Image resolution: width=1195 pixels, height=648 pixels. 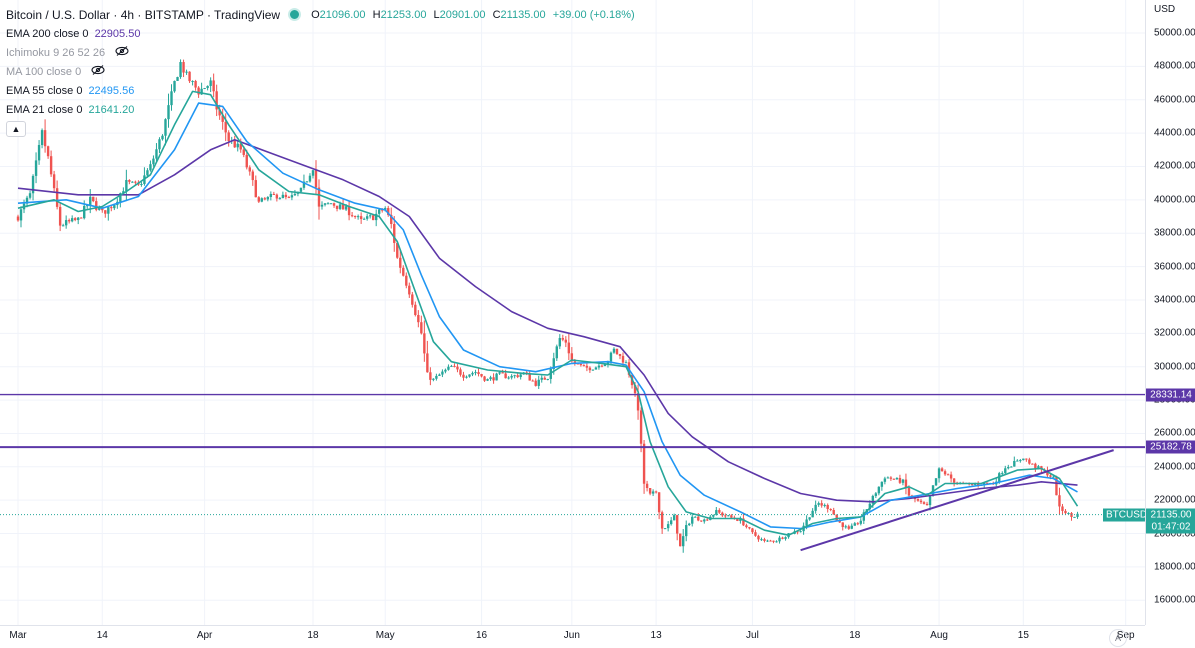 What do you see at coordinates (322, 109) in the screenshot?
I see `indicator-row: EMA 21 close 0 21641.20` at bounding box center [322, 109].